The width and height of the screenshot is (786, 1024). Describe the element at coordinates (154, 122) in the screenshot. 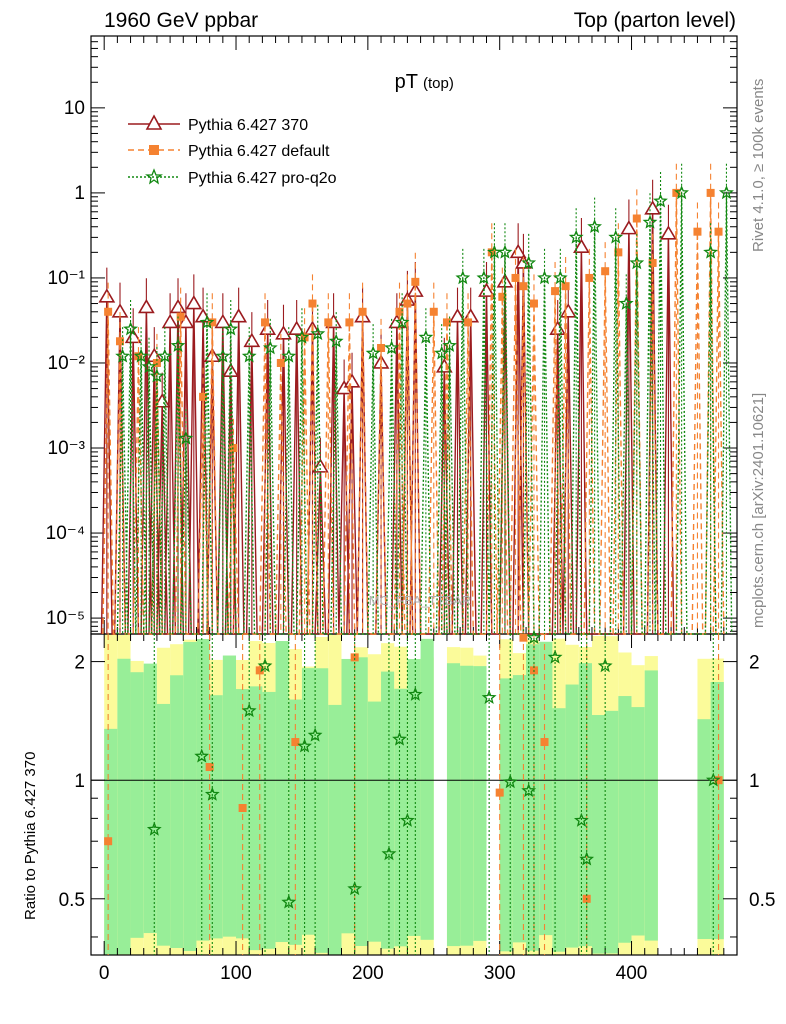

I see `triangle-icon` at that location.